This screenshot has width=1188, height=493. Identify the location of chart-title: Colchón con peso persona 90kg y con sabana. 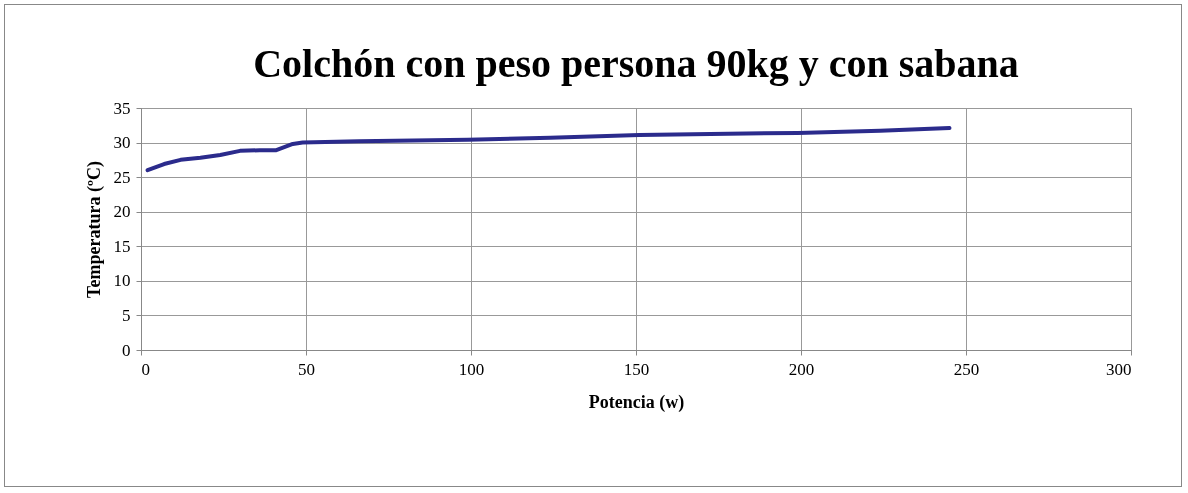
(636, 63).